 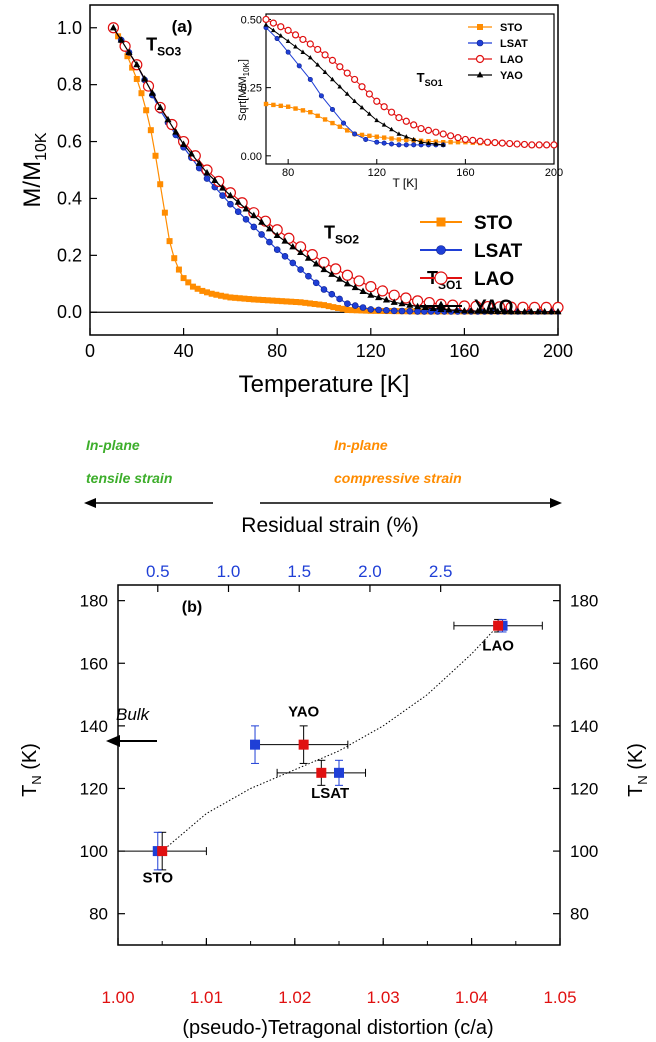 What do you see at coordinates (554, 173) in the screenshot?
I see `inset-xtick-label: 200` at bounding box center [554, 173].